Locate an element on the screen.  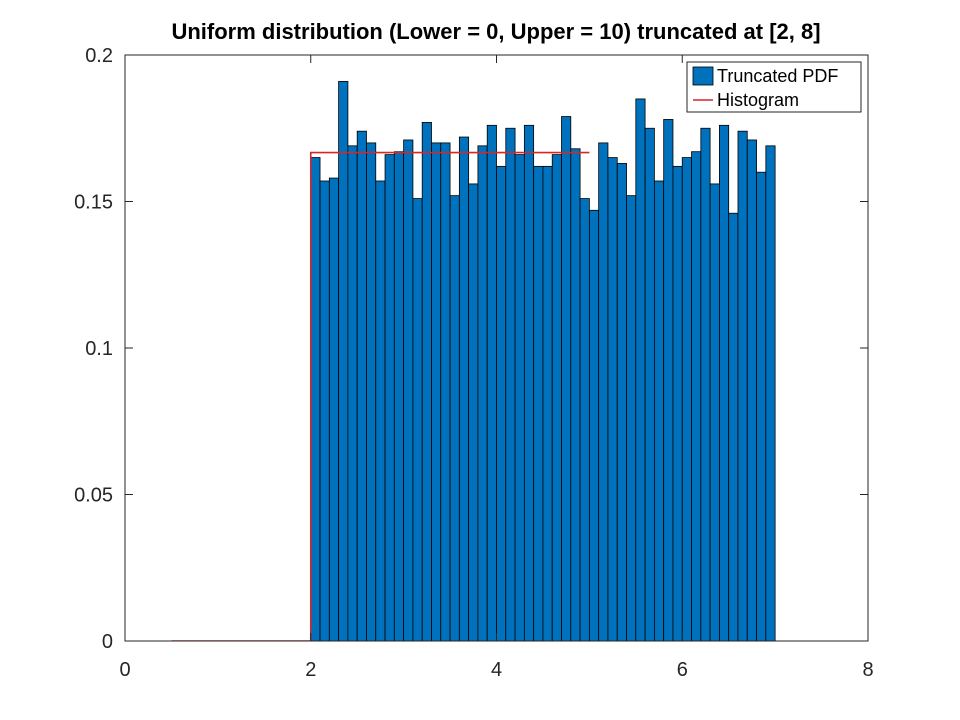
legend: Truncated PDF Histogram is located at coordinates (774, 87).